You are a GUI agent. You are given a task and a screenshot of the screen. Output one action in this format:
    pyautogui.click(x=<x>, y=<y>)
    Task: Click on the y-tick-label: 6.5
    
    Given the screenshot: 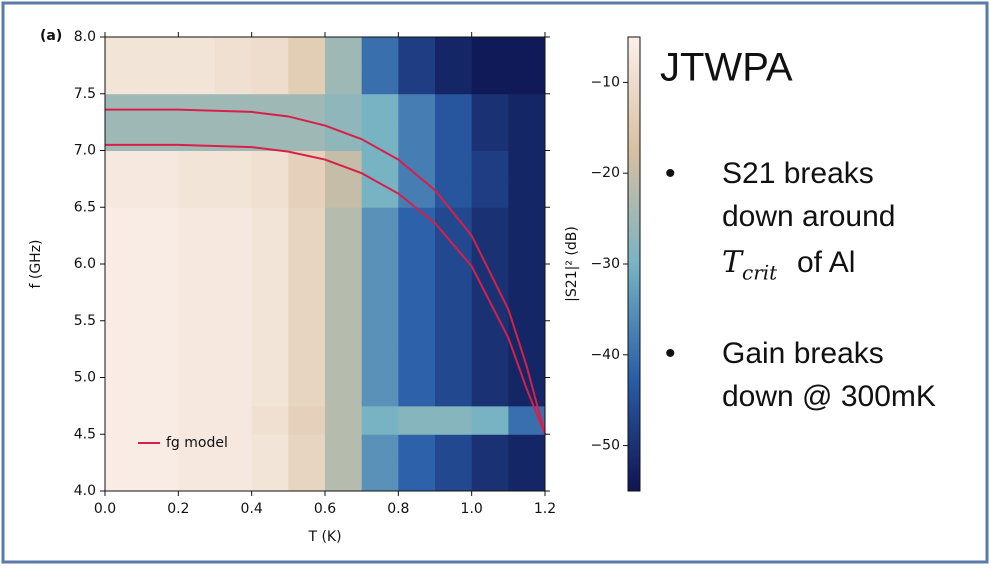 What is the action you would take?
    pyautogui.click(x=85, y=207)
    